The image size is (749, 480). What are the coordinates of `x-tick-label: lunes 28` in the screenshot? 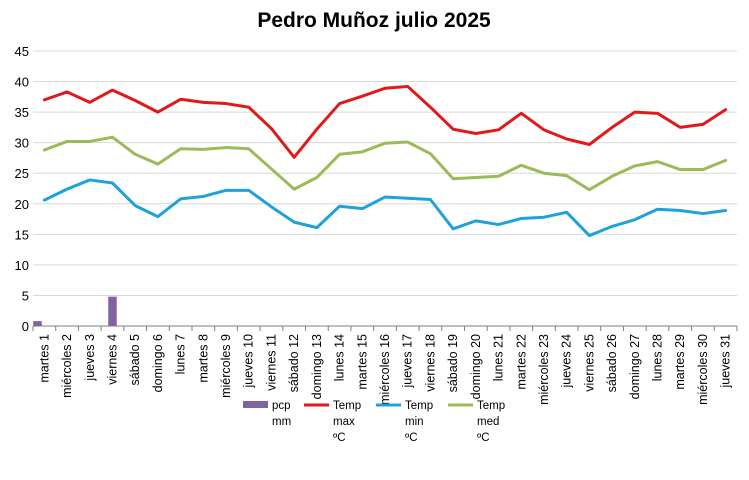 It's located at (658, 357).